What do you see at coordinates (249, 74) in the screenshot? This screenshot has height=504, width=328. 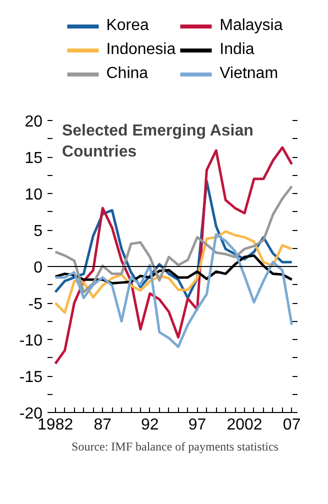 I see `legend-label: Vietnam` at bounding box center [249, 74].